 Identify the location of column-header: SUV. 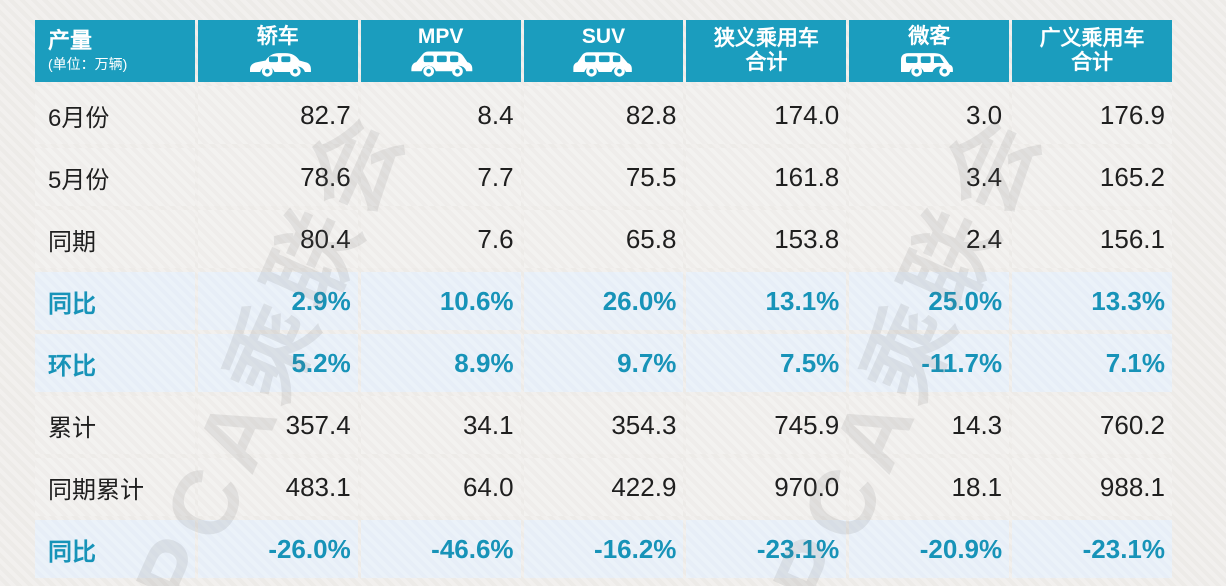
(603, 51).